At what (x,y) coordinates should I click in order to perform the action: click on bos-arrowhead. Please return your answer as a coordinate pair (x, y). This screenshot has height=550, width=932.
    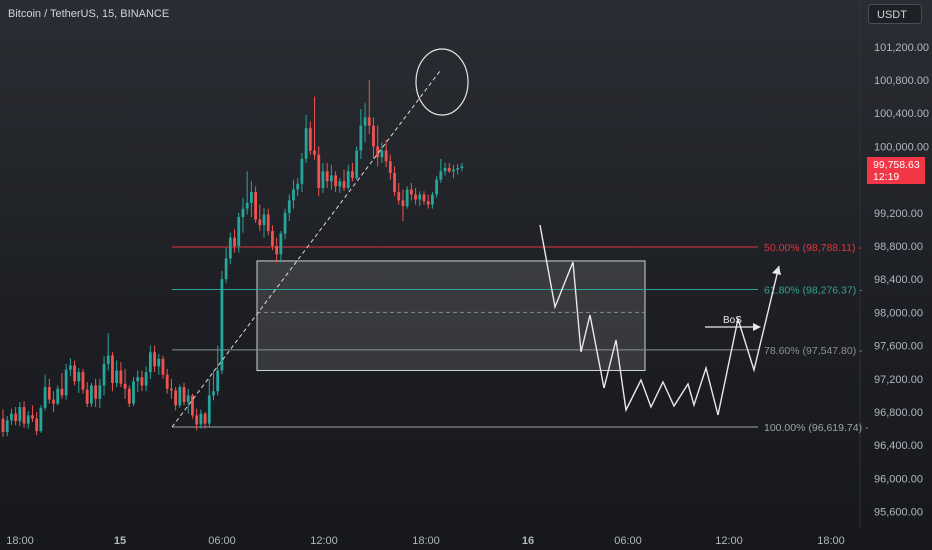
    Looking at the image, I should click on (757, 327).